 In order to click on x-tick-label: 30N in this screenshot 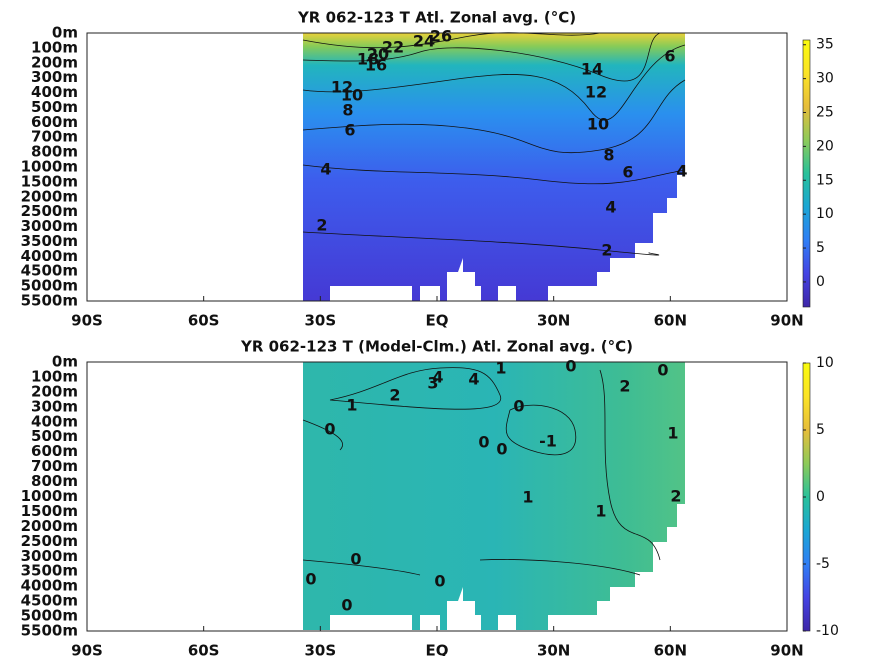, I will do `click(553, 649)`.